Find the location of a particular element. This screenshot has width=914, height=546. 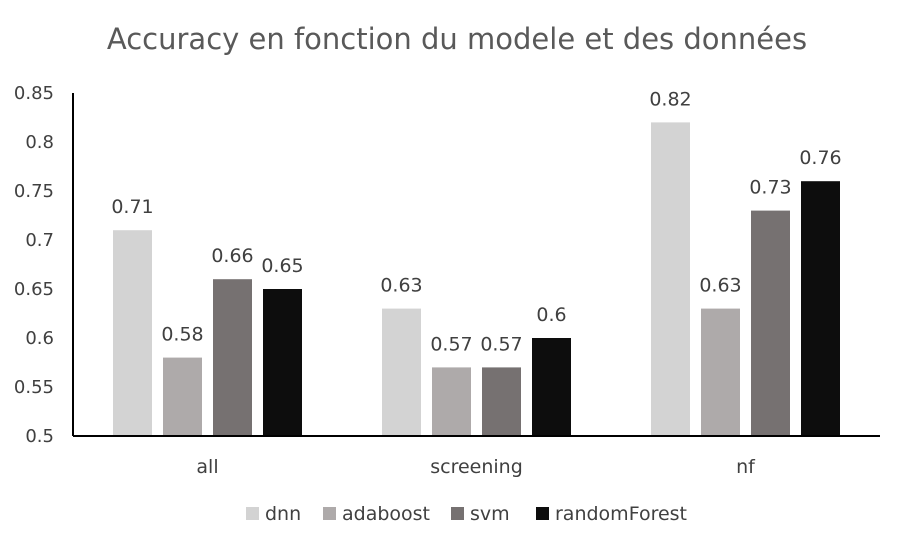

legend-label-svm: svm is located at coordinates (490, 514).